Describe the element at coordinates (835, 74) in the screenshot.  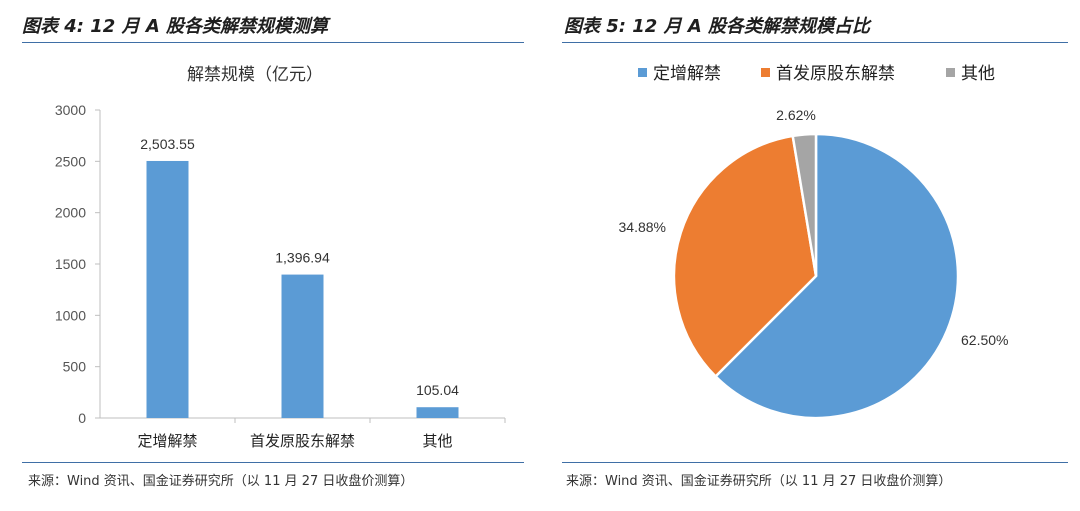
I see `legend-label: 首发原股东解禁` at that location.